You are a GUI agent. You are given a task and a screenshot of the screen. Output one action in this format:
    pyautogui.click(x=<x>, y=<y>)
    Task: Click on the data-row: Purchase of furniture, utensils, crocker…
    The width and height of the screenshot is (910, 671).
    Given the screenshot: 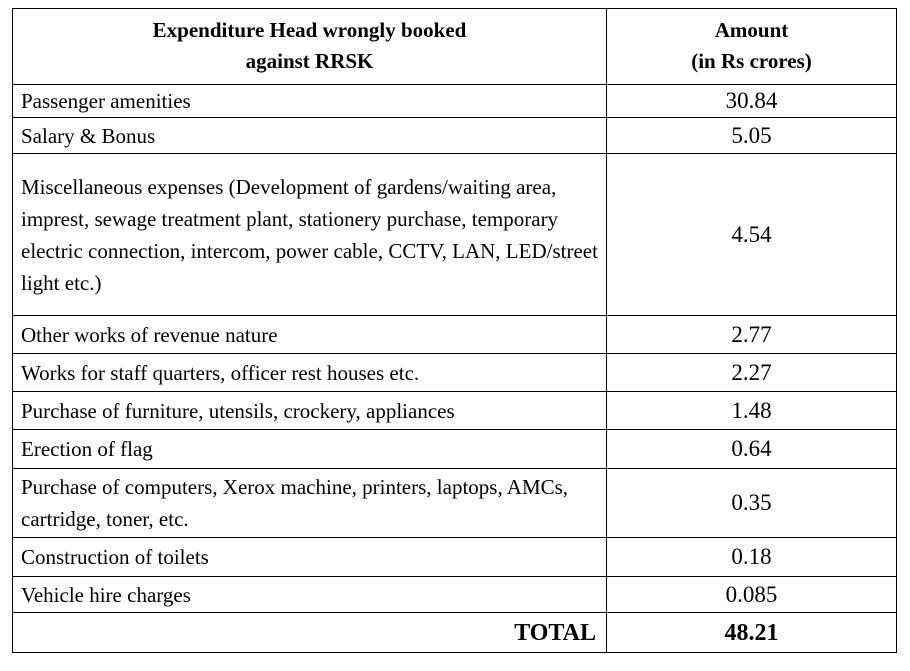 What is the action you would take?
    pyautogui.click(x=454, y=410)
    